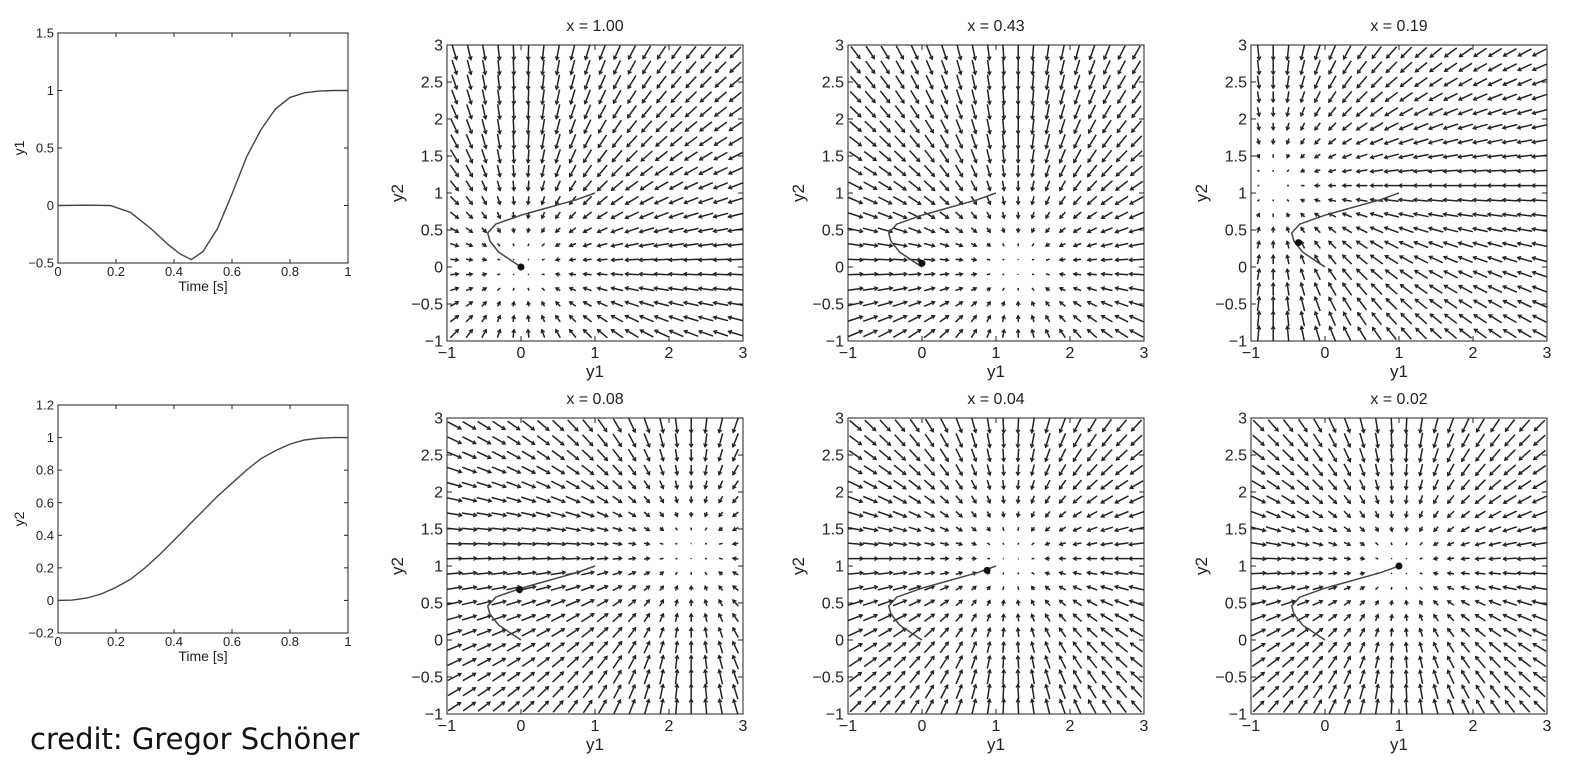  What do you see at coordinates (202, 519) in the screenshot?
I see `series-line` at bounding box center [202, 519].